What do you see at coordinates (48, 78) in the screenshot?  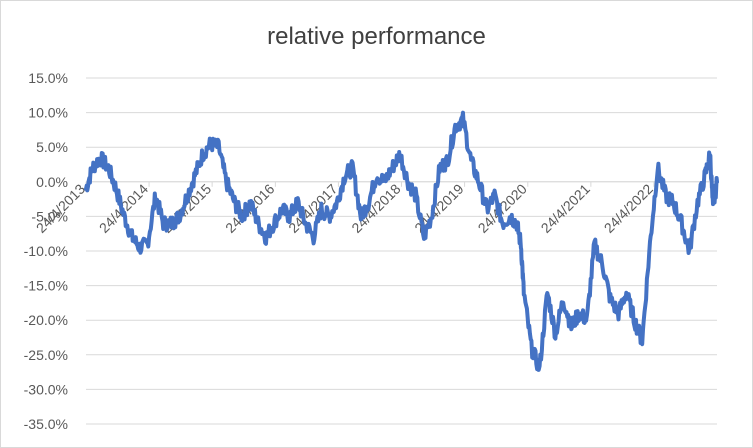 I see `y-tick-label: 15.0%` at bounding box center [48, 78].